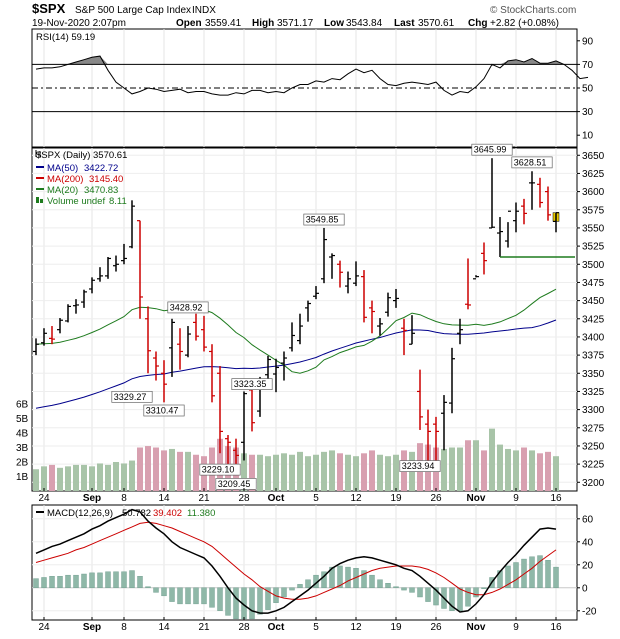  Describe the element at coordinates (296, 561) in the screenshot. I see `macd-line` at that location.